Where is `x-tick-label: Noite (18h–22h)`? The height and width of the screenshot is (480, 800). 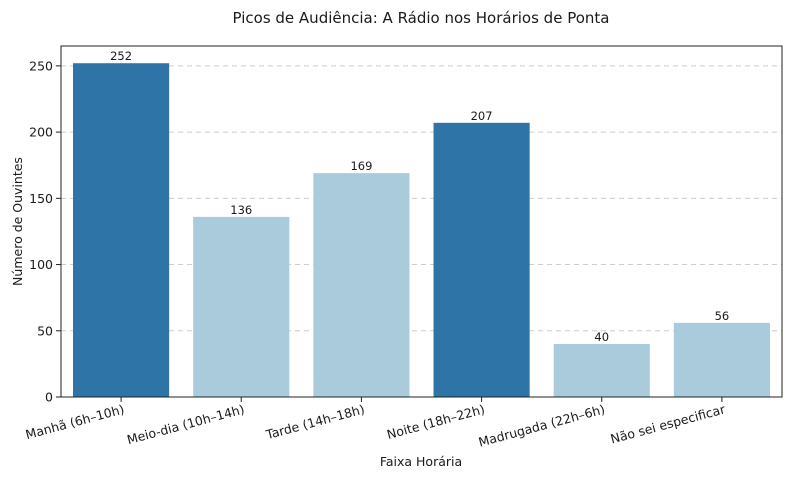 x-tick-label: Noite (18h–22h) is located at coordinates (435, 421).